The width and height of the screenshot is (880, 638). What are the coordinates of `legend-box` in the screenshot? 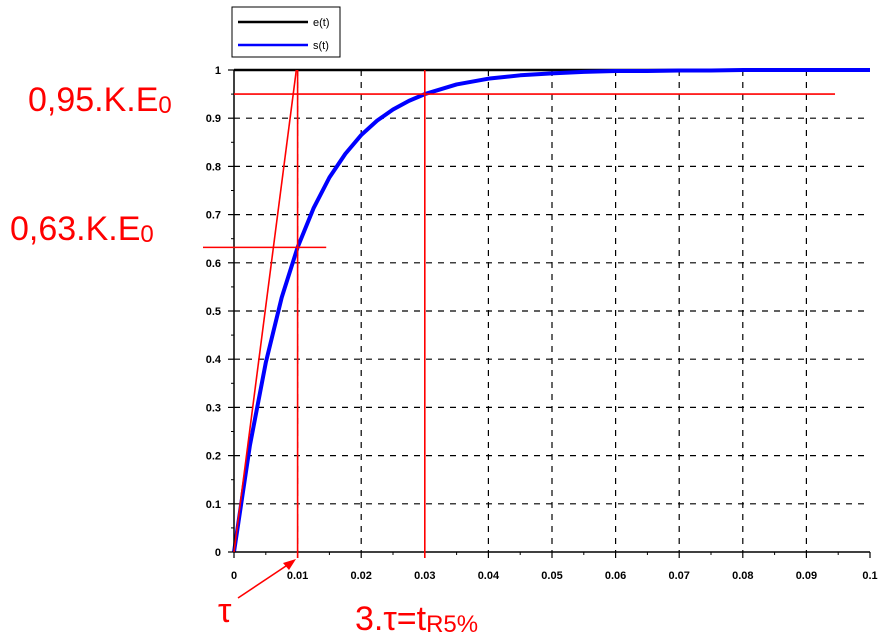 It's located at (286, 32).